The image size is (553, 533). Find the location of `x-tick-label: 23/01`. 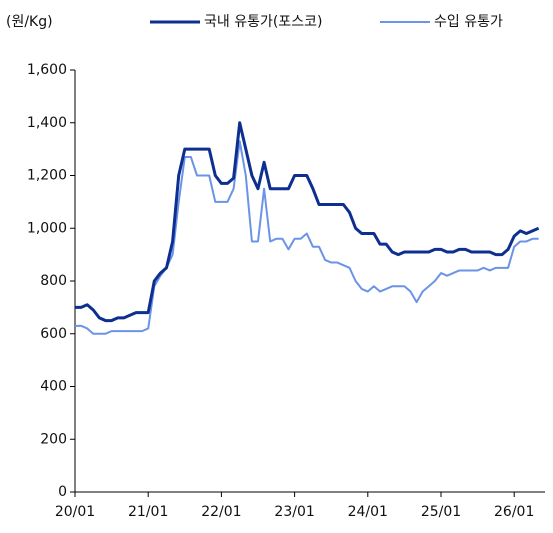

x-tick-label: 23/01 is located at coordinates (294, 512).